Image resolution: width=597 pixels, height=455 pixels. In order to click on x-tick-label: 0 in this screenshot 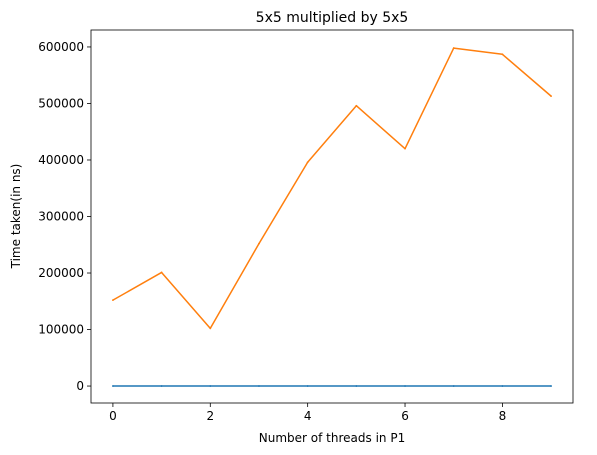, I will do `click(113, 416)`.